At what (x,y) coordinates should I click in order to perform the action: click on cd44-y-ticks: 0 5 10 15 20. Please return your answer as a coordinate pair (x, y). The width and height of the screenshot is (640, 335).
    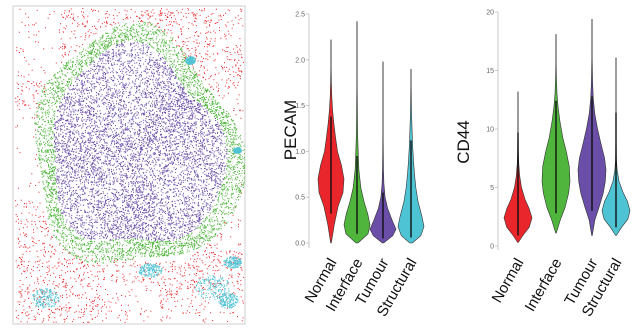
    Looking at the image, I should click on (492, 130).